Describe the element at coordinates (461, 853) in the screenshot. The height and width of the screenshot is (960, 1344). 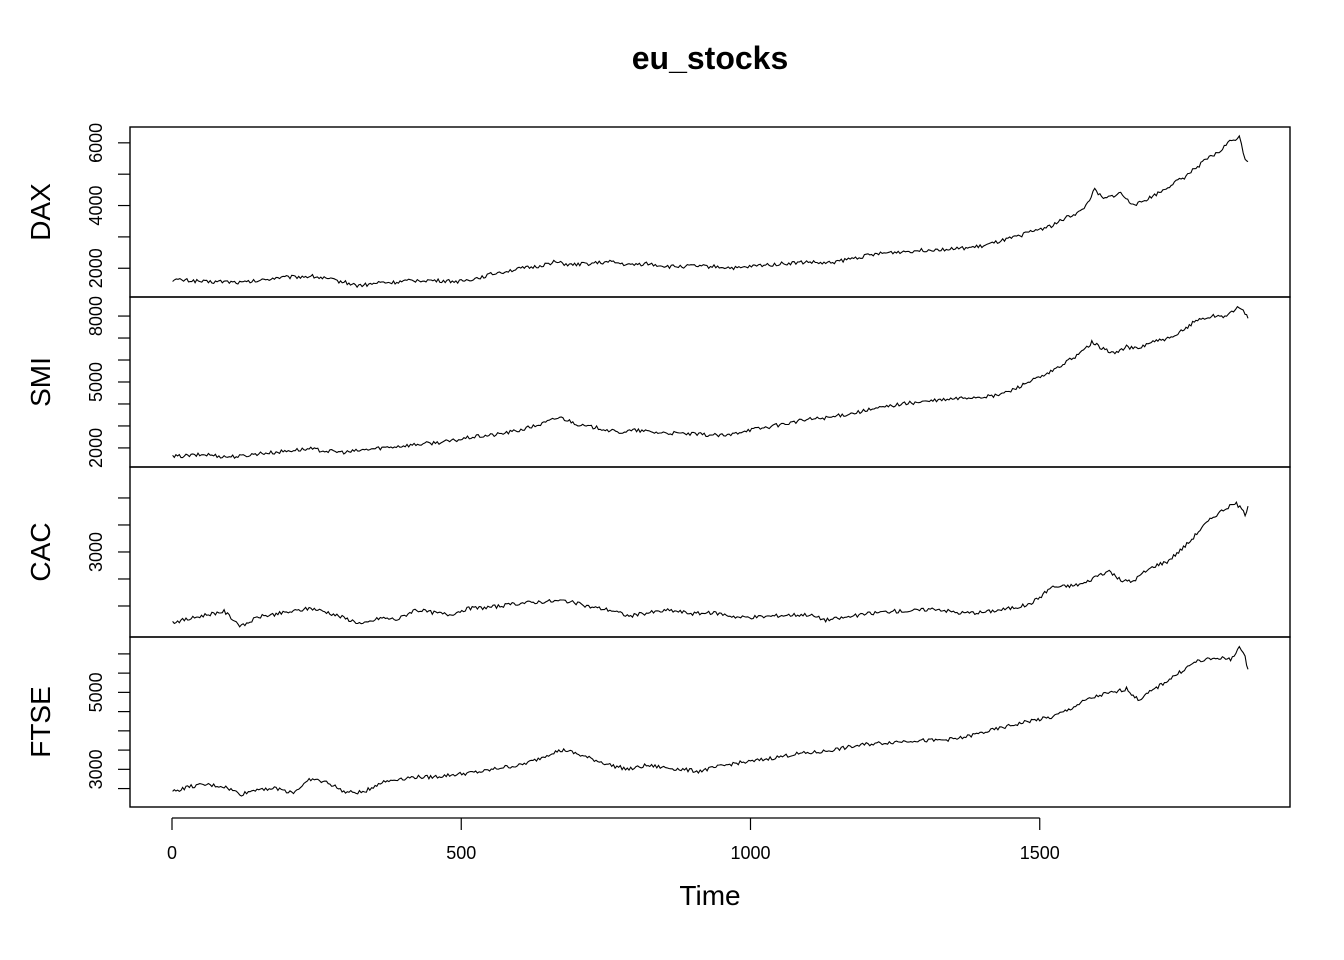
I see `x-tick-label: 500` at that location.